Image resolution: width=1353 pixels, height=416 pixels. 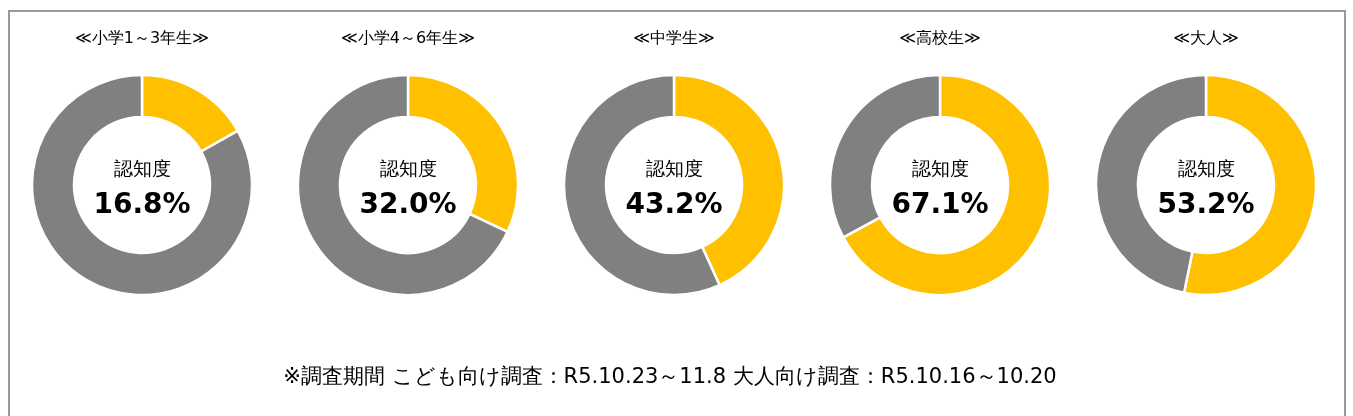 I want to click on chart-title: ≪高校生≫, so click(x=940, y=37).